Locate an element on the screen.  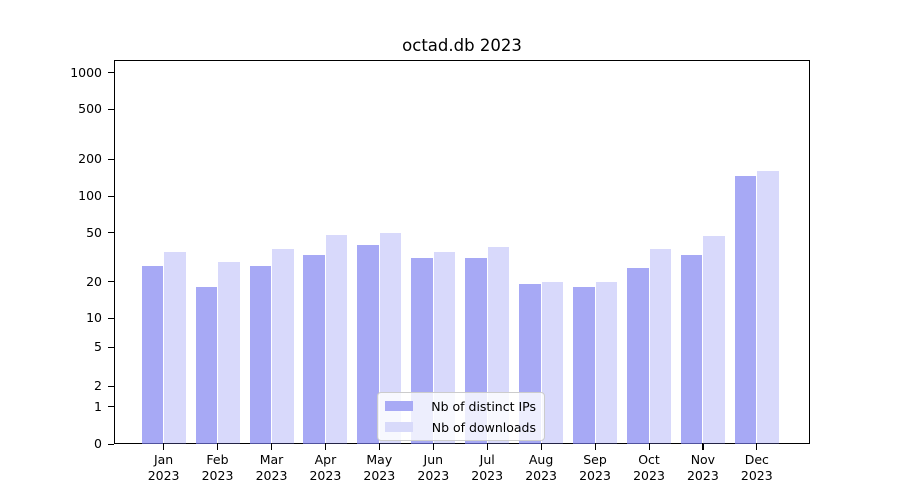
bar-nov-downloads is located at coordinates (714, 340).